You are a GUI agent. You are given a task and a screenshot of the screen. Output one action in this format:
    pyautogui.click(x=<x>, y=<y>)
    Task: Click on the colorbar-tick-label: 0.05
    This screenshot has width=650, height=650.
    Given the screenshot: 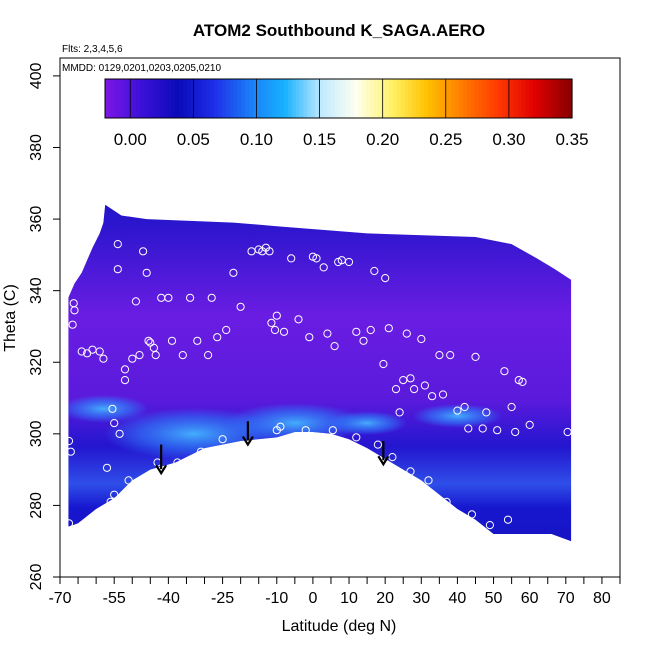 What is the action you would take?
    pyautogui.click(x=193, y=139)
    